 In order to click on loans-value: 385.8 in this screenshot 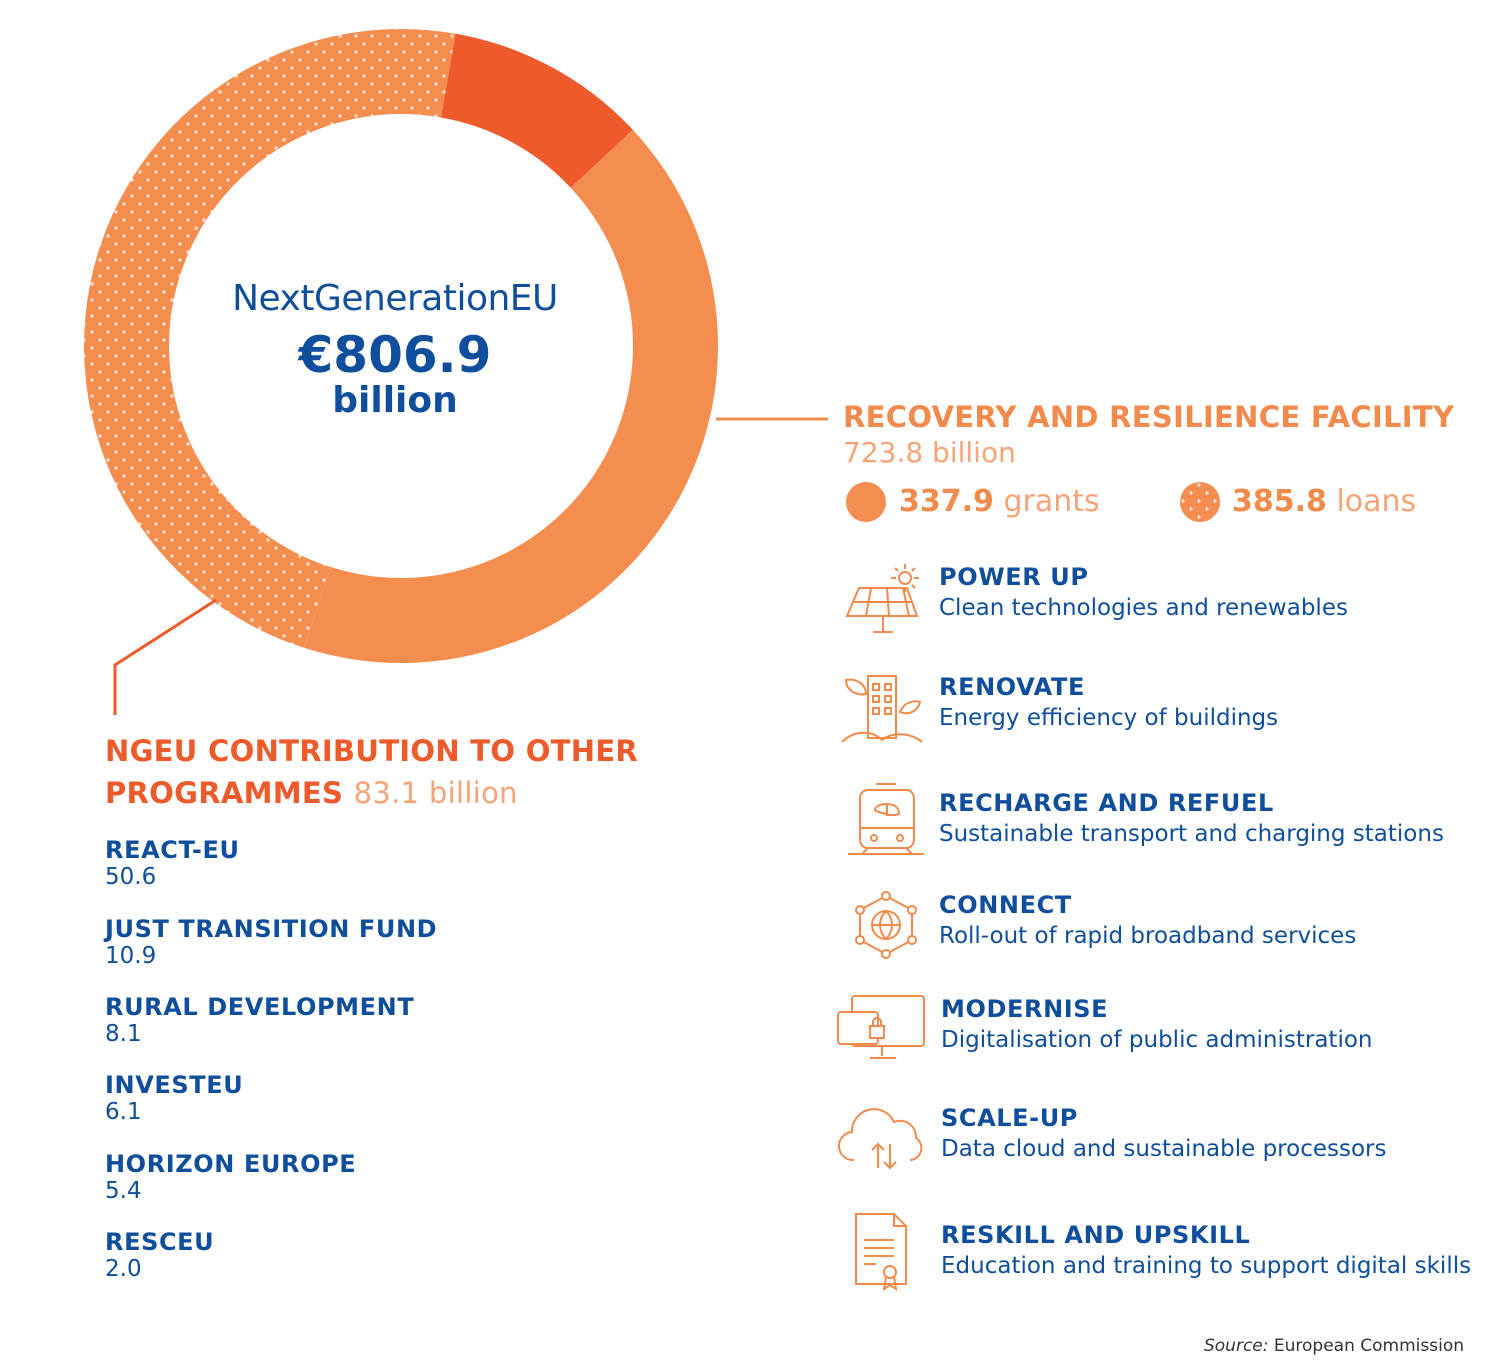, I will do `click(1279, 501)`.